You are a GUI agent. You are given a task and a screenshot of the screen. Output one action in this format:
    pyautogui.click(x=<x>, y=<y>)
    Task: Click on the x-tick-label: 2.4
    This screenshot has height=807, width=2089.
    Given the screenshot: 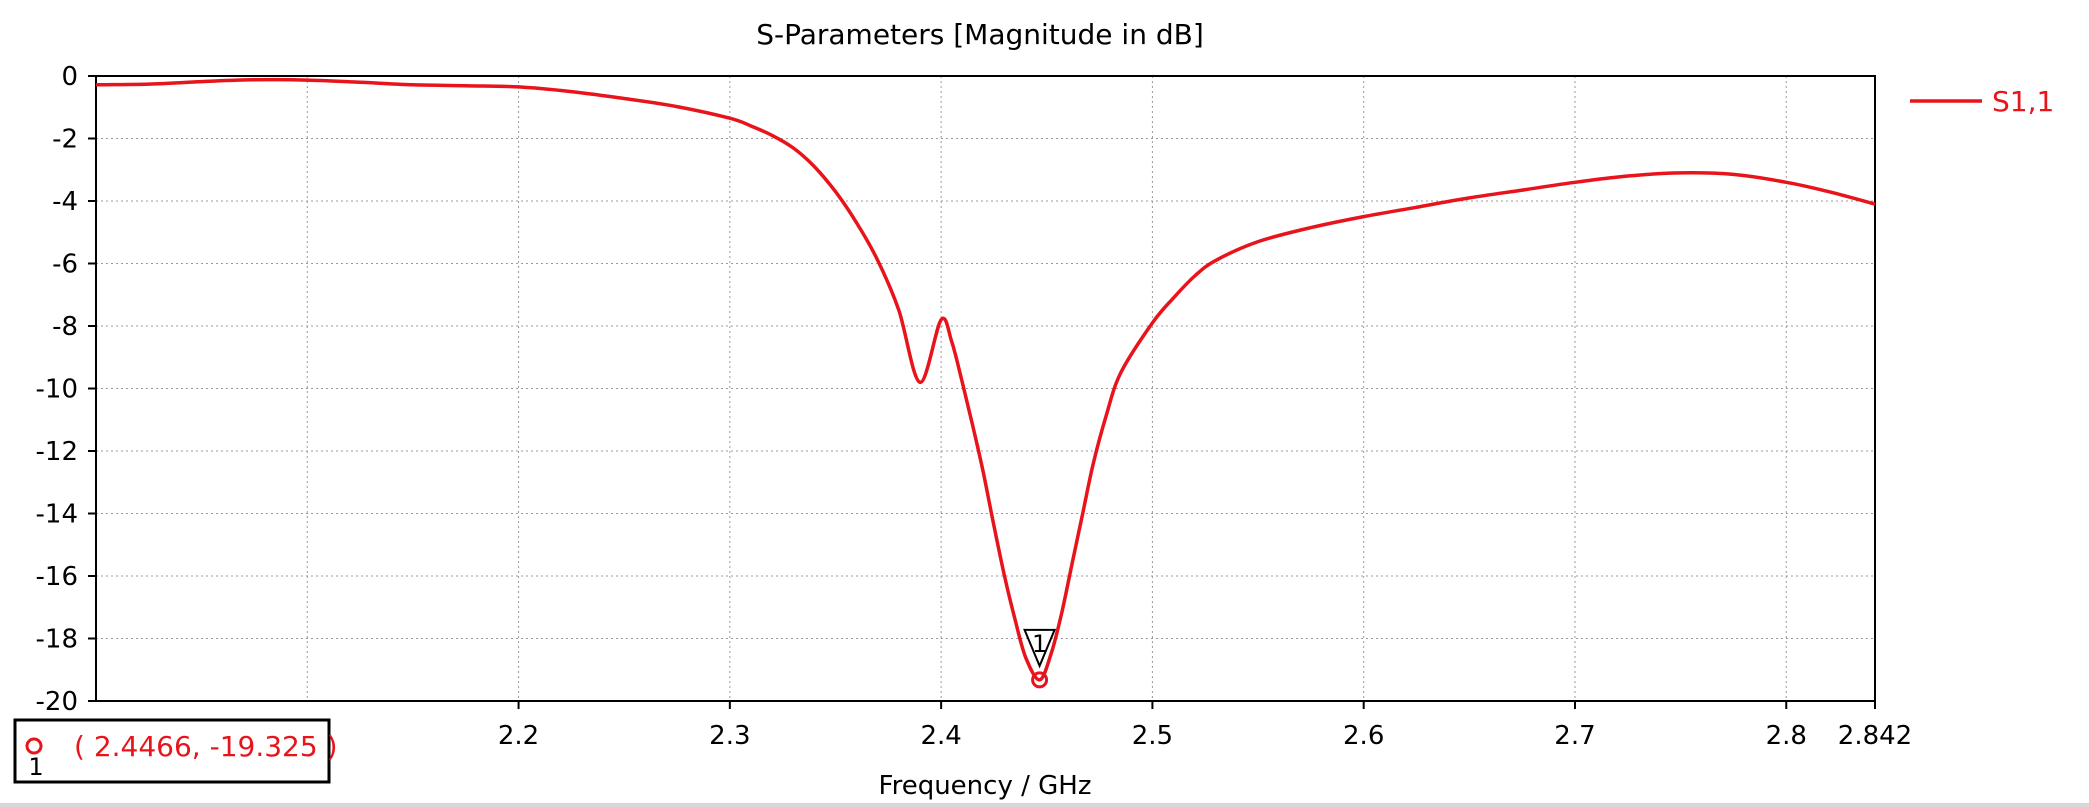 What is the action you would take?
    pyautogui.click(x=940, y=736)
    